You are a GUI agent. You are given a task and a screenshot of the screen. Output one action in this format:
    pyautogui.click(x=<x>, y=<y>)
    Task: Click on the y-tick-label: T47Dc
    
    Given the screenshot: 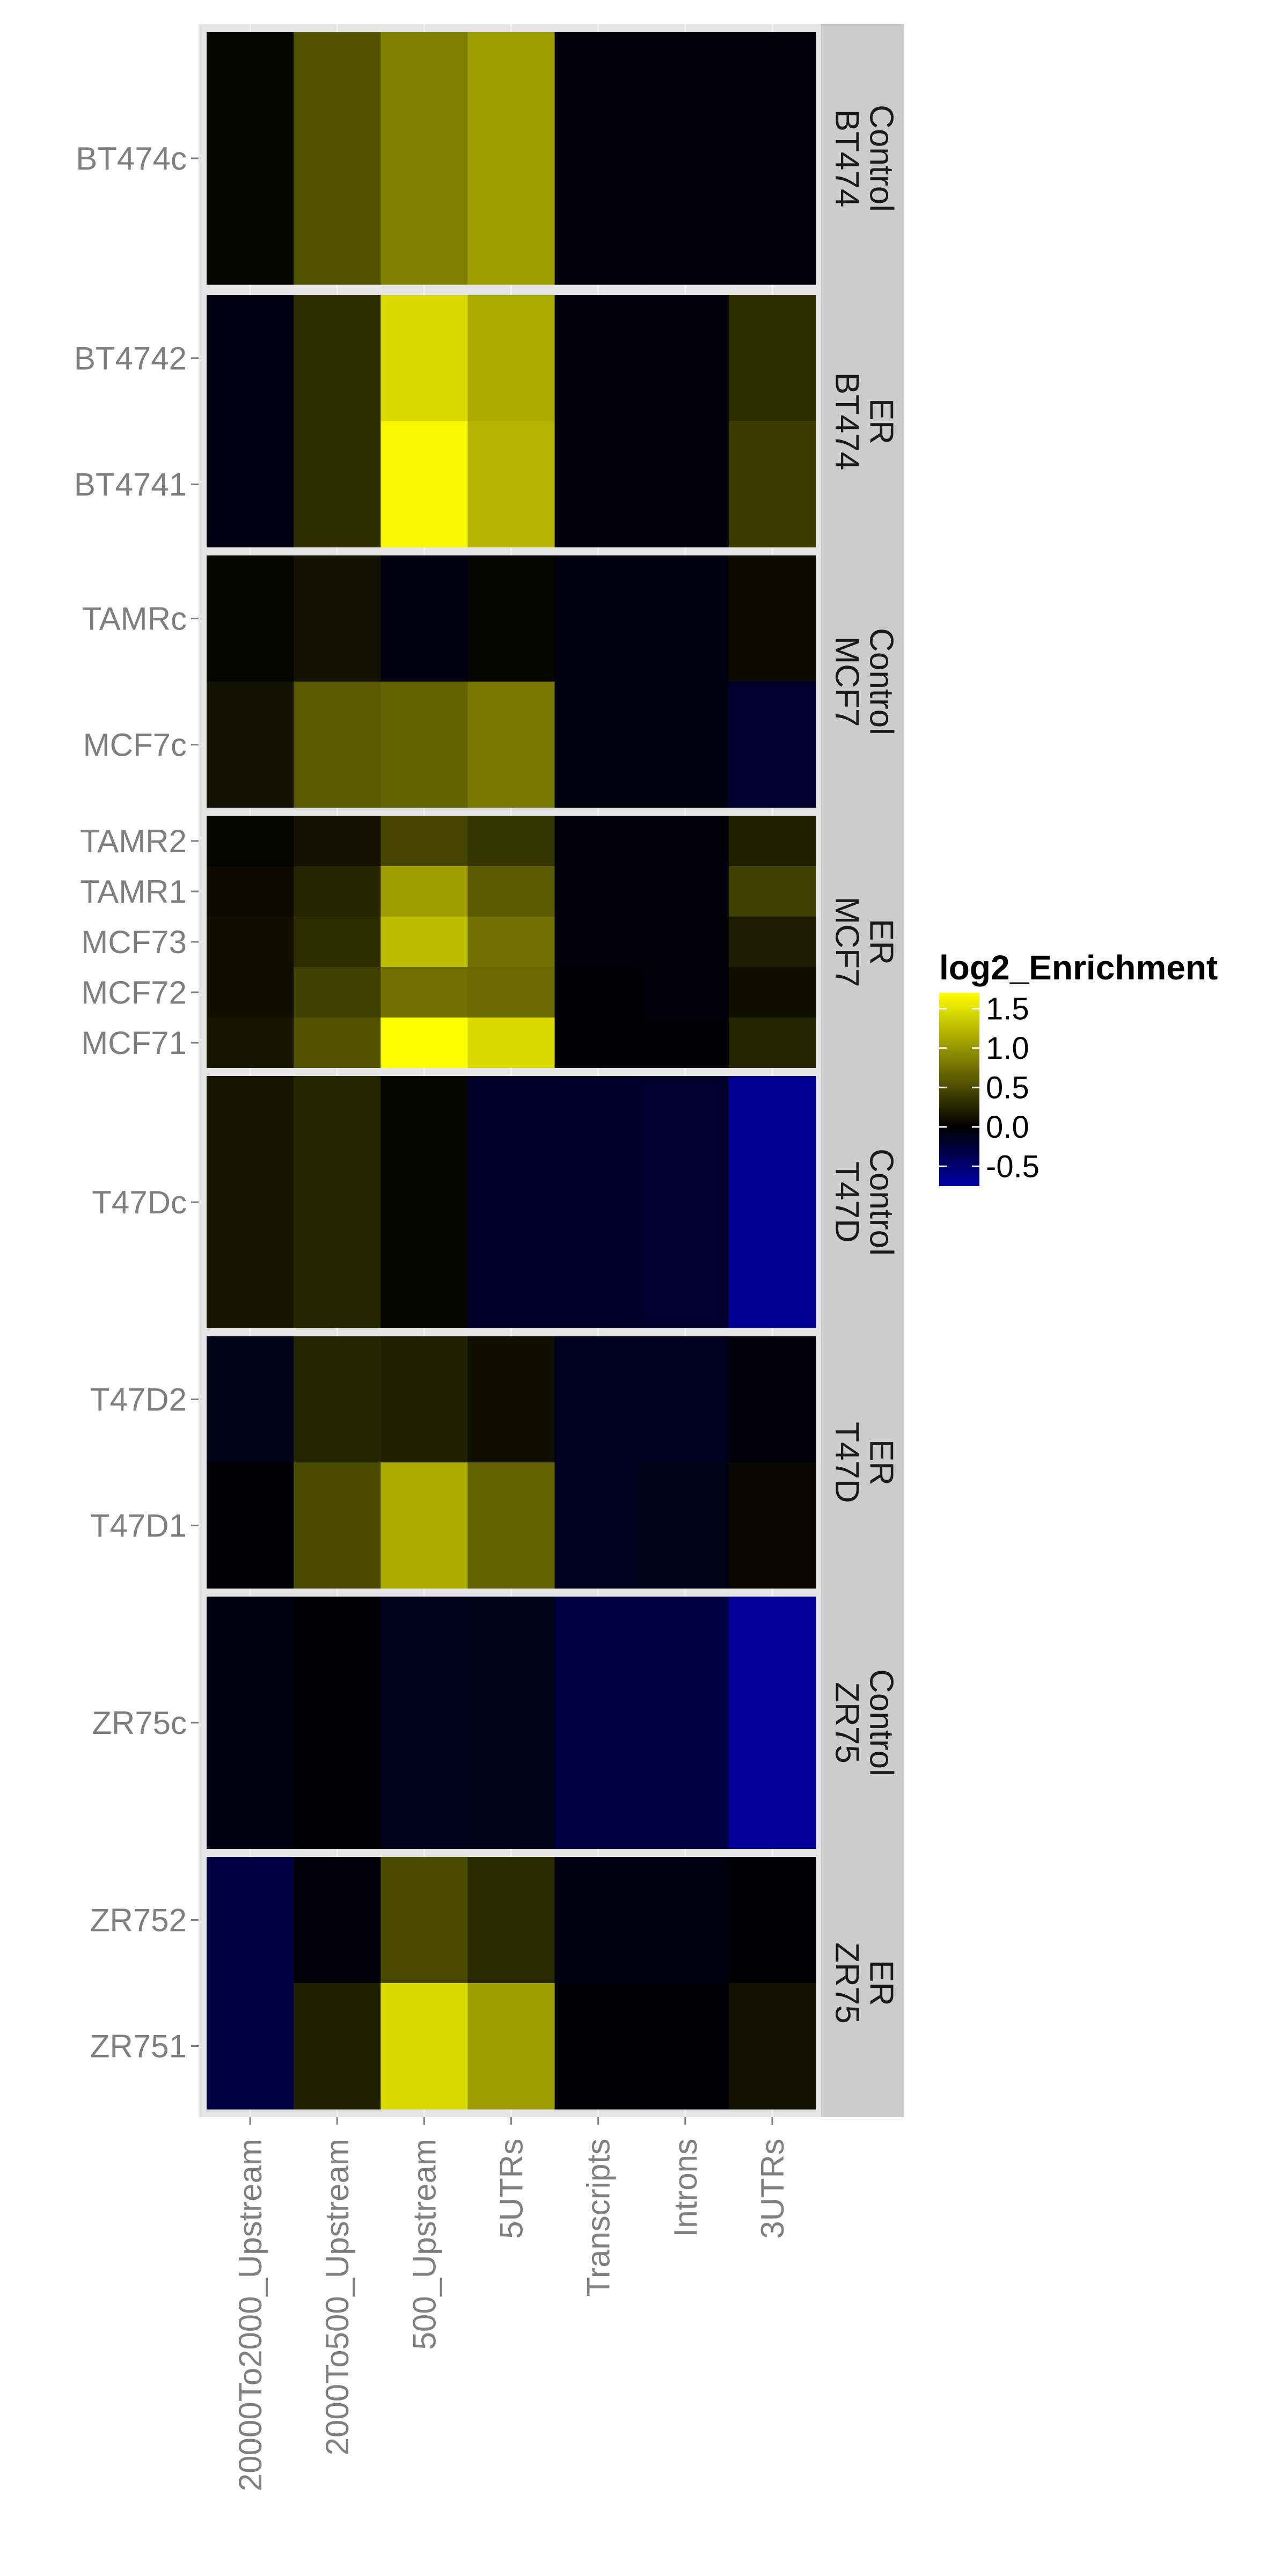 What is the action you would take?
    pyautogui.click(x=139, y=1202)
    